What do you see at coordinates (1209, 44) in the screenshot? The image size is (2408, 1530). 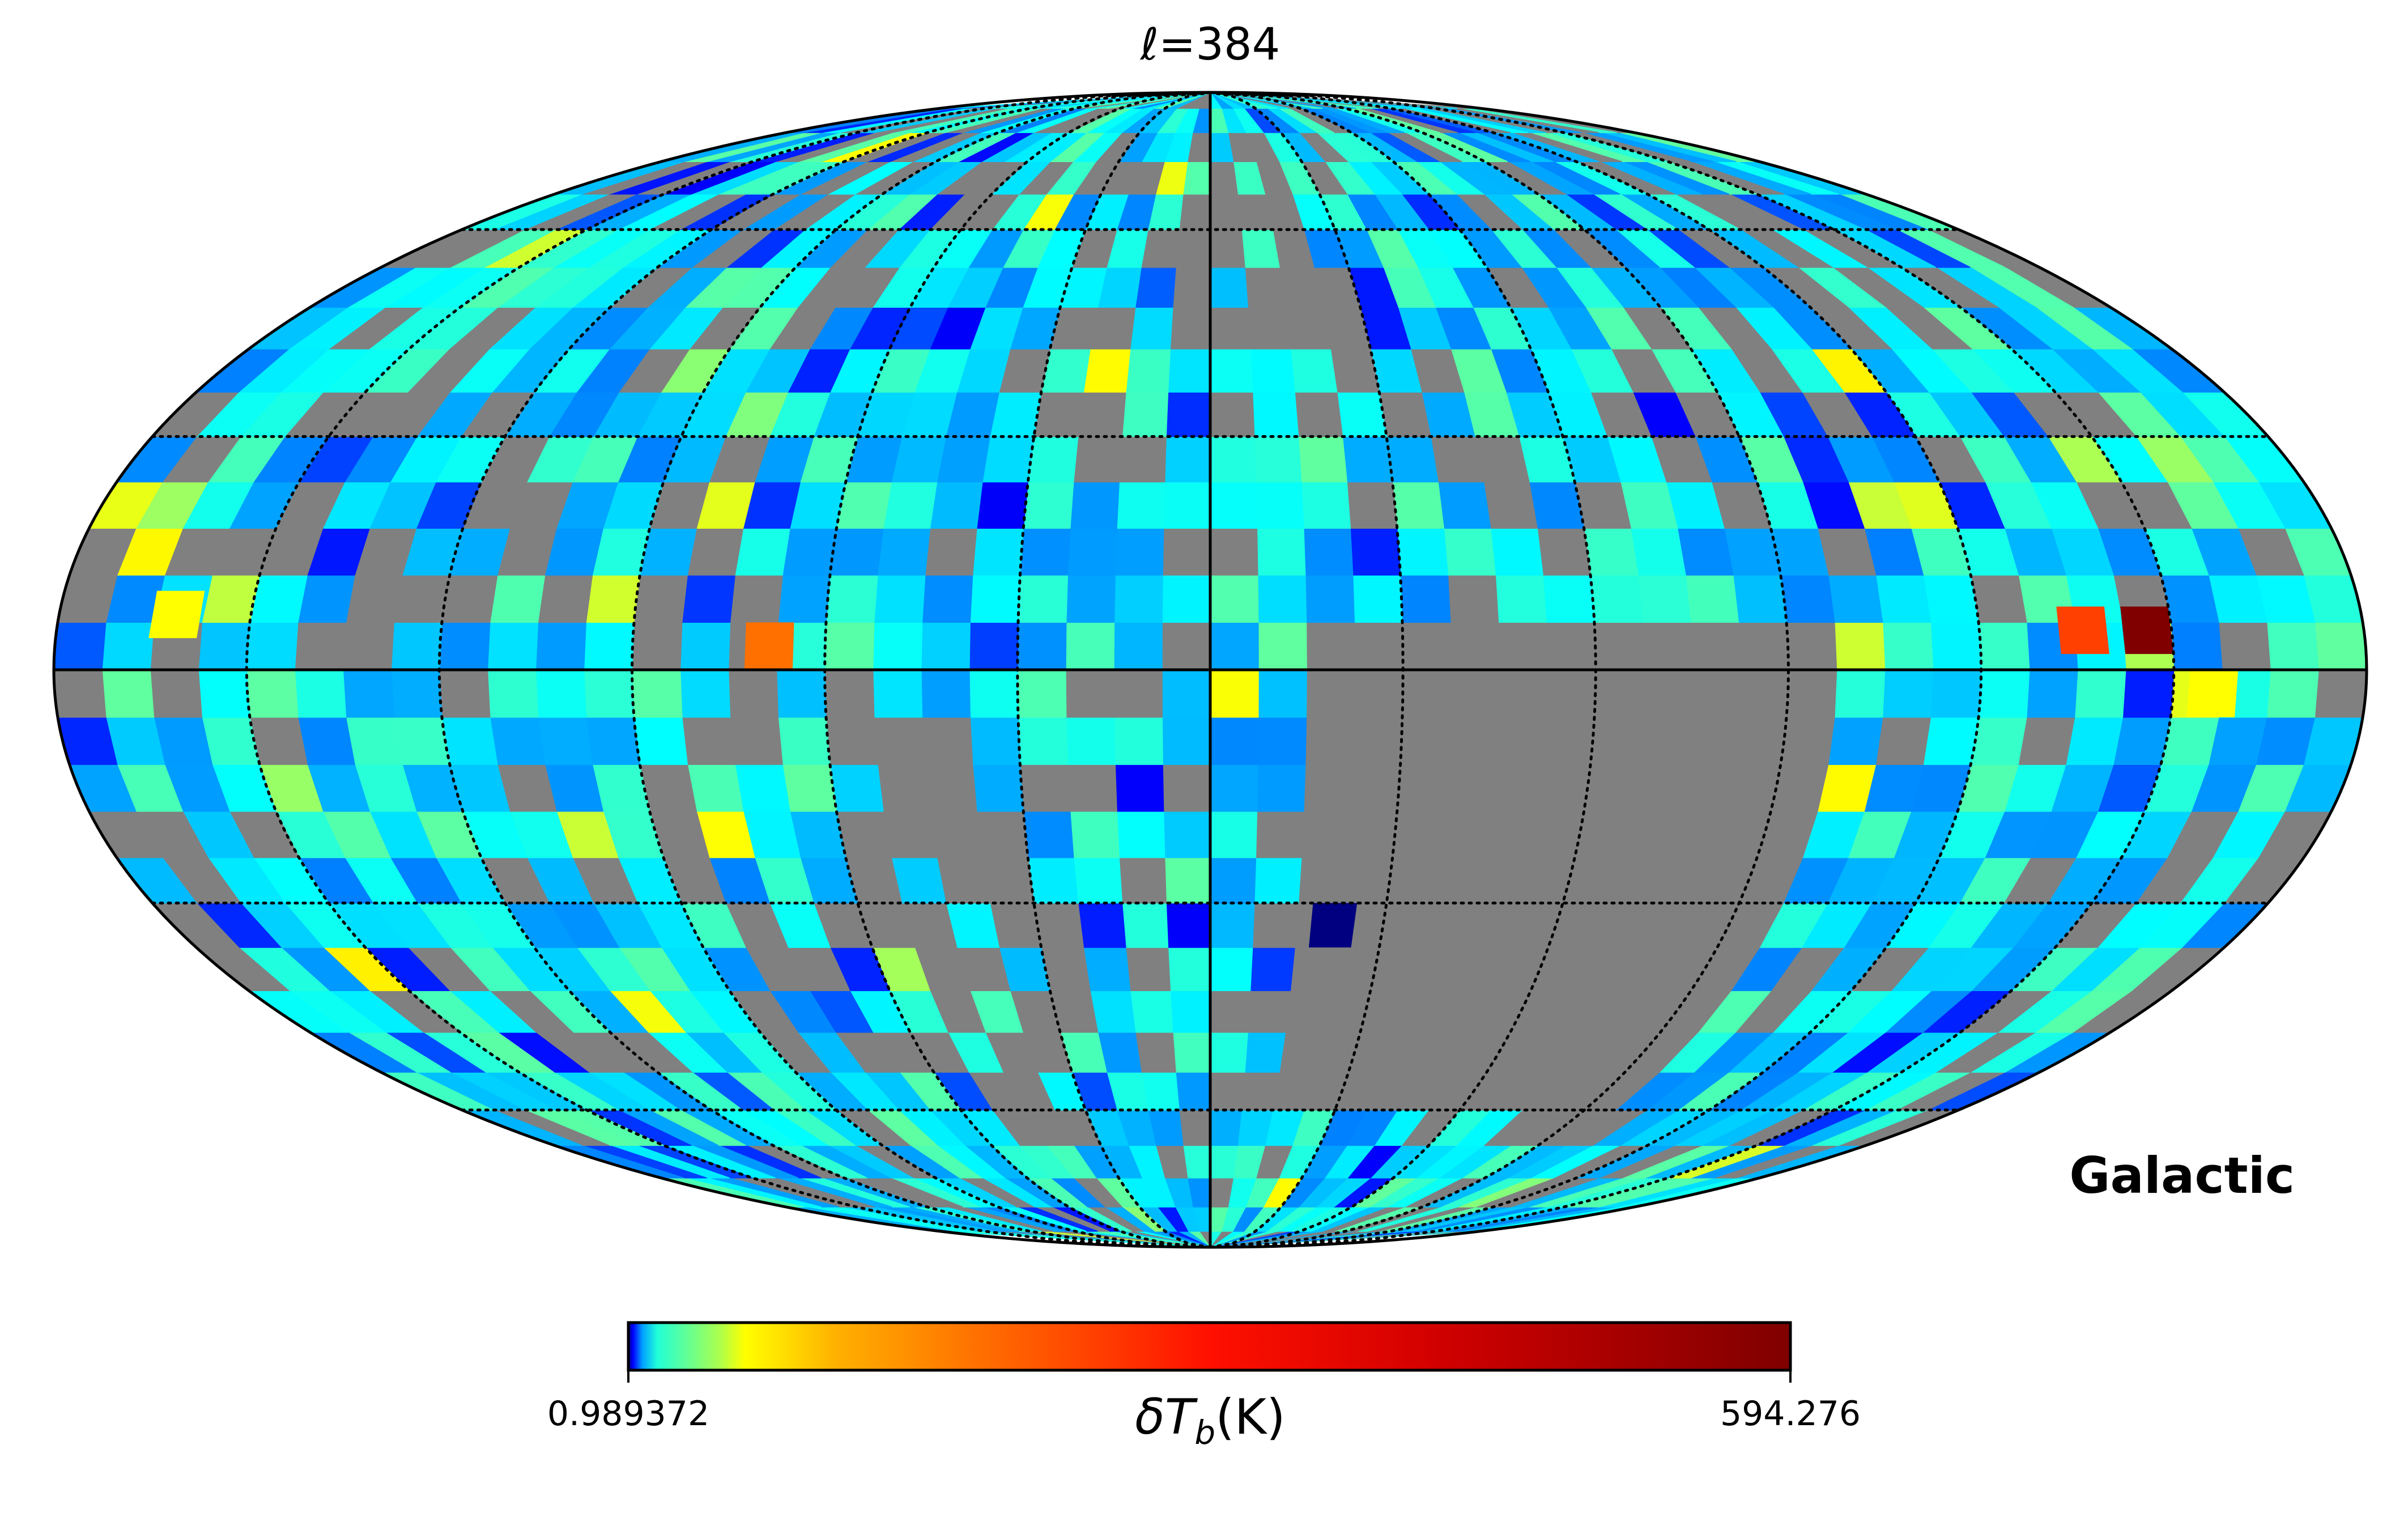 I see `map-title: ℓ=384` at bounding box center [1209, 44].